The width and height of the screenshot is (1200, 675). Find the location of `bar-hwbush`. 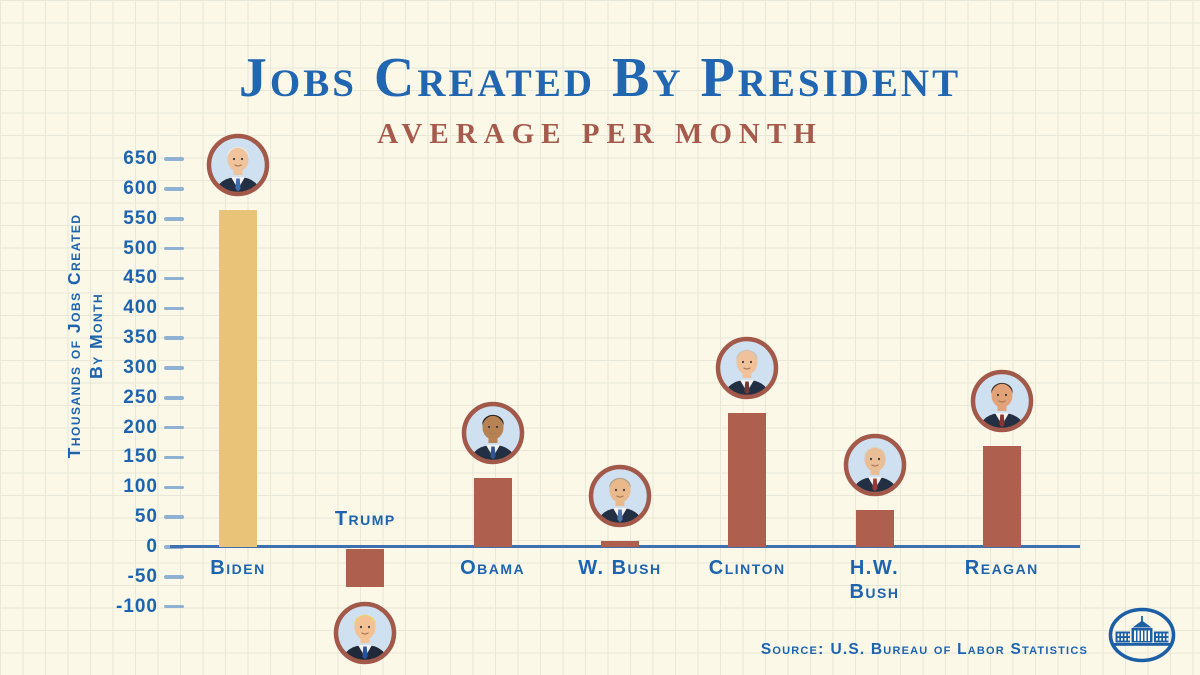

bar-hwbush is located at coordinates (874, 528).